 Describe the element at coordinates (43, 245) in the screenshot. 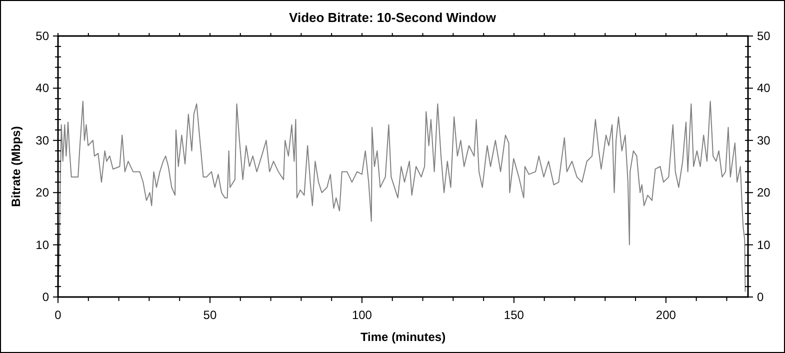

I see `y-tick-label: 10` at that location.